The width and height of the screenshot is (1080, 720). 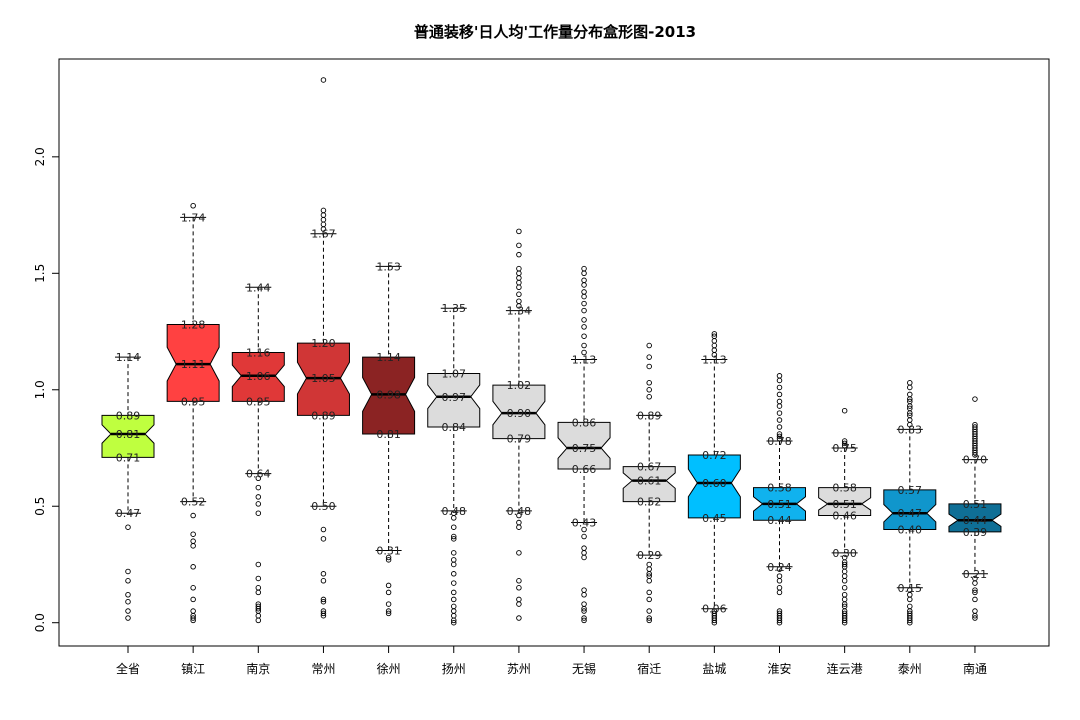 What do you see at coordinates (519, 385) in the screenshot?
I see `stat-value-label: 1.02` at bounding box center [519, 385].